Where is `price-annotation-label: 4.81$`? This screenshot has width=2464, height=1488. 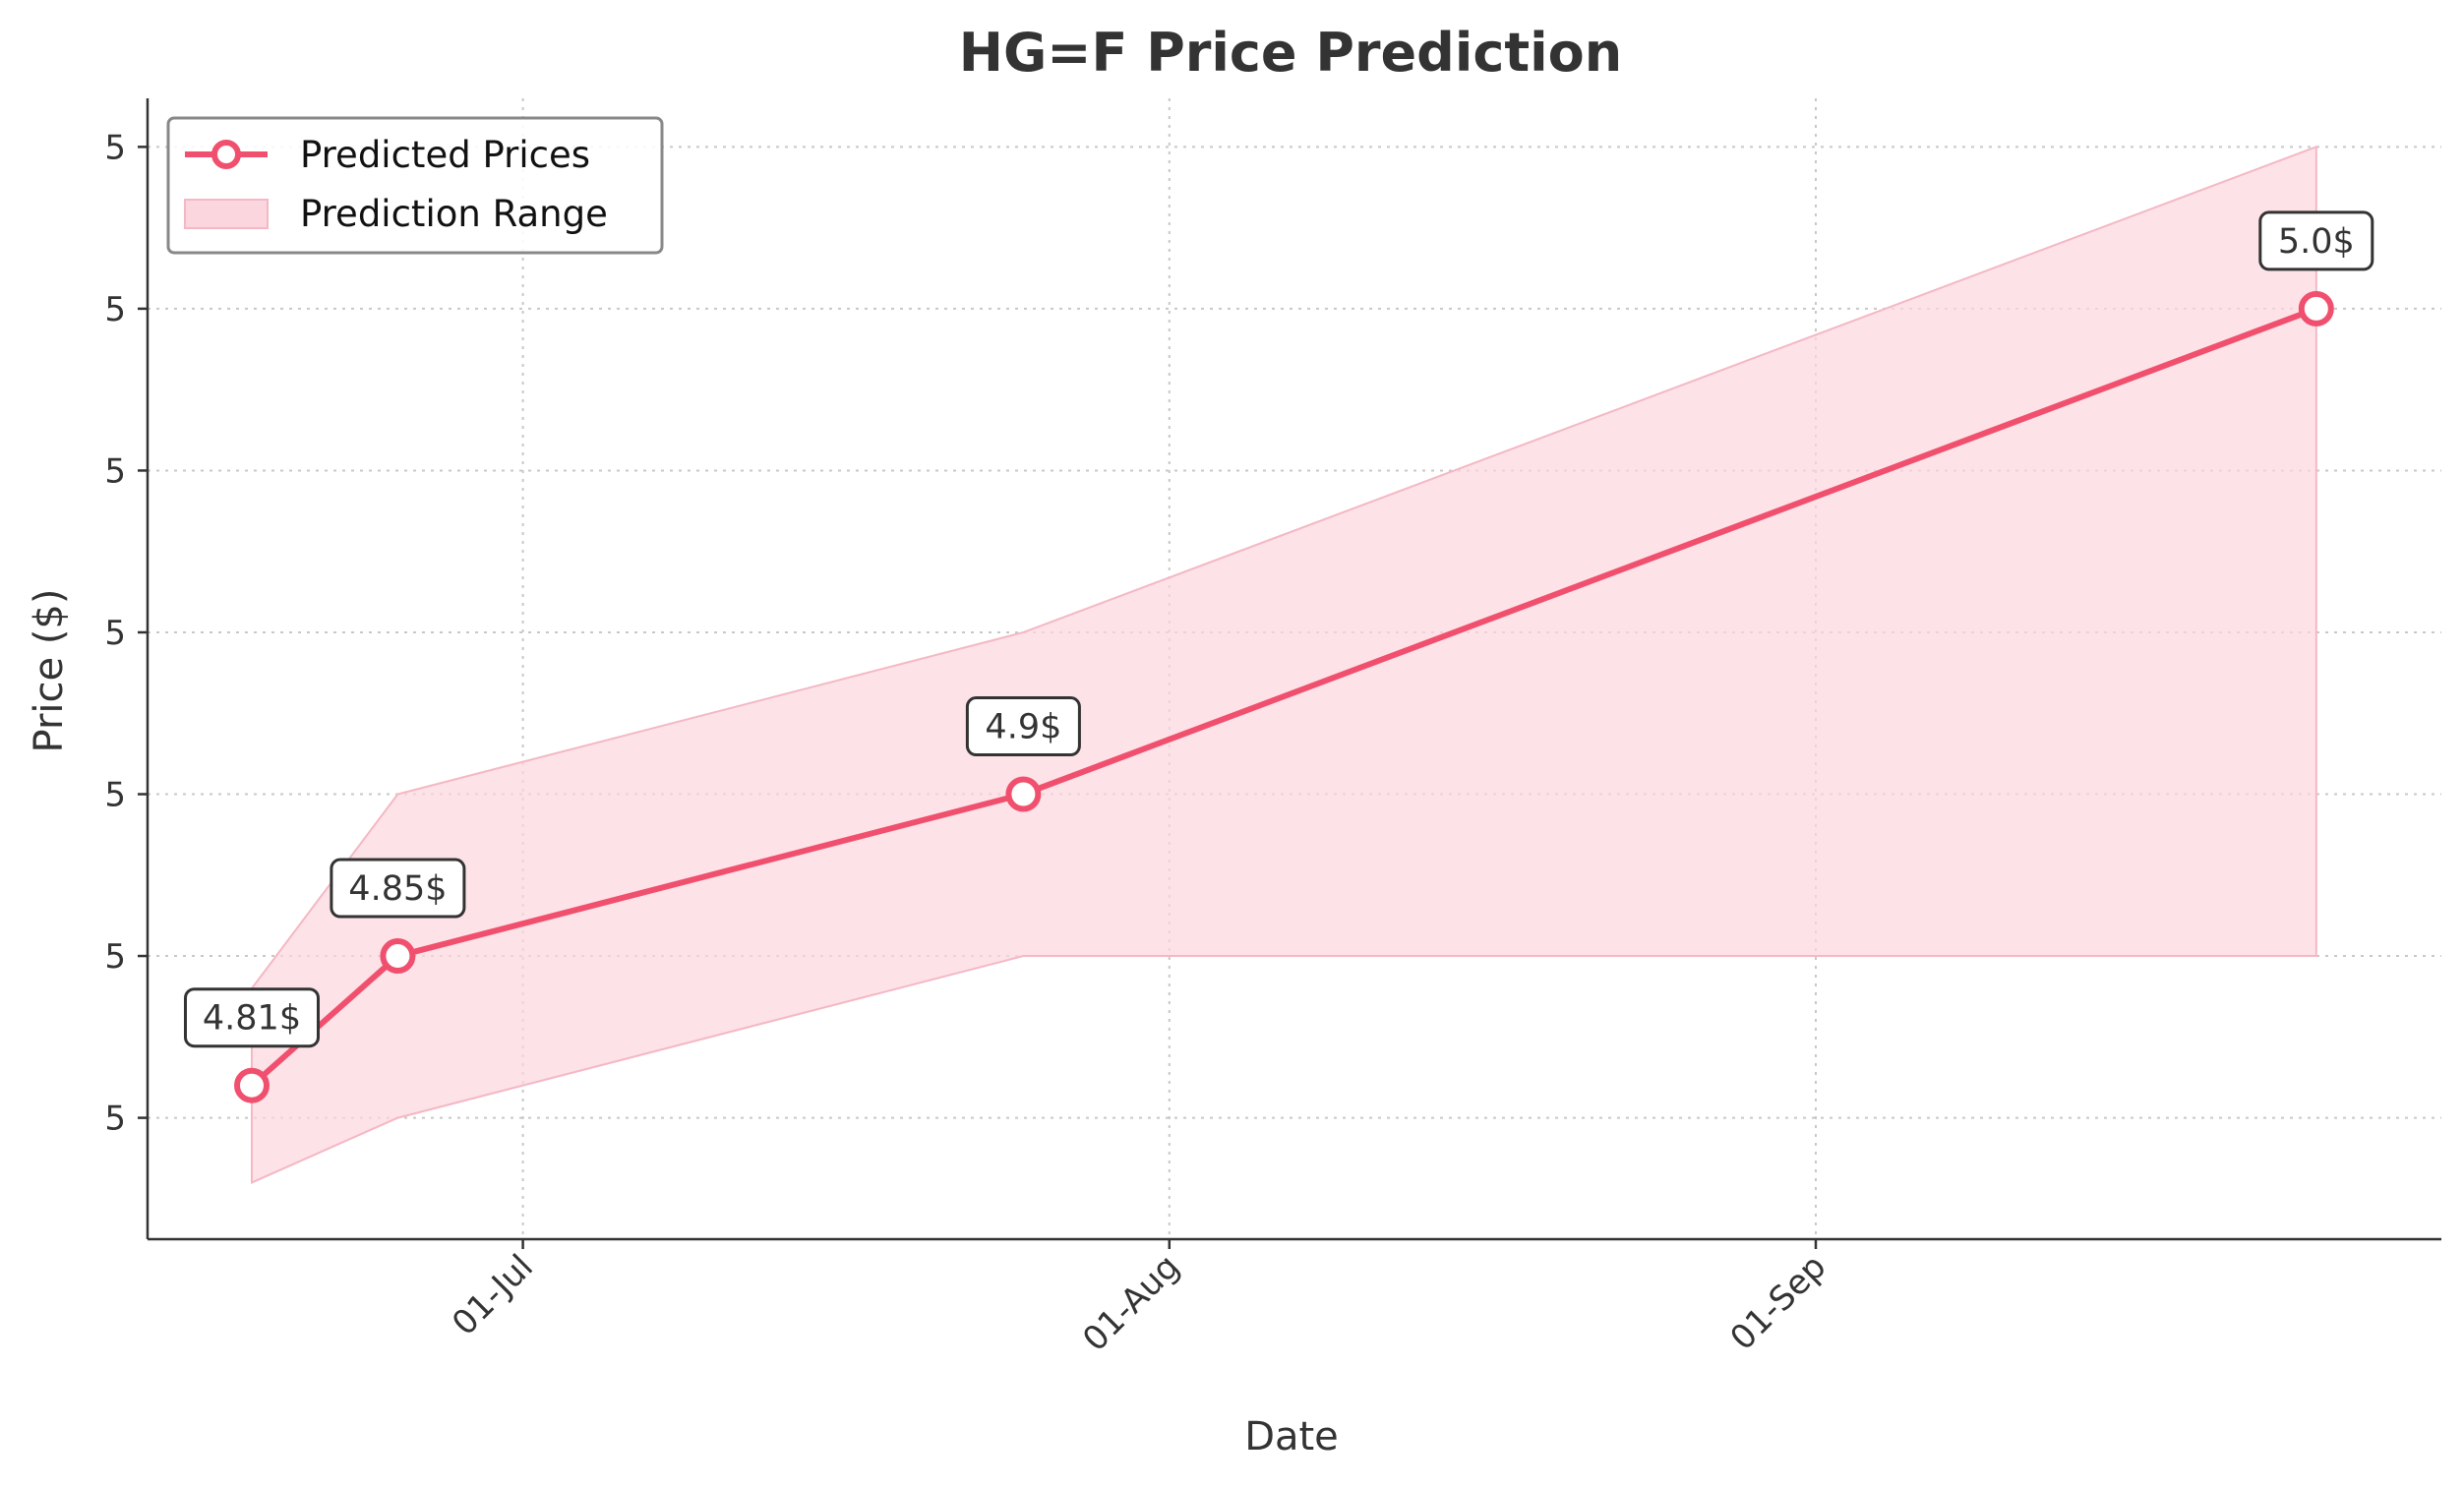
price-annotation-label: 4.81$ is located at coordinates (252, 1019).